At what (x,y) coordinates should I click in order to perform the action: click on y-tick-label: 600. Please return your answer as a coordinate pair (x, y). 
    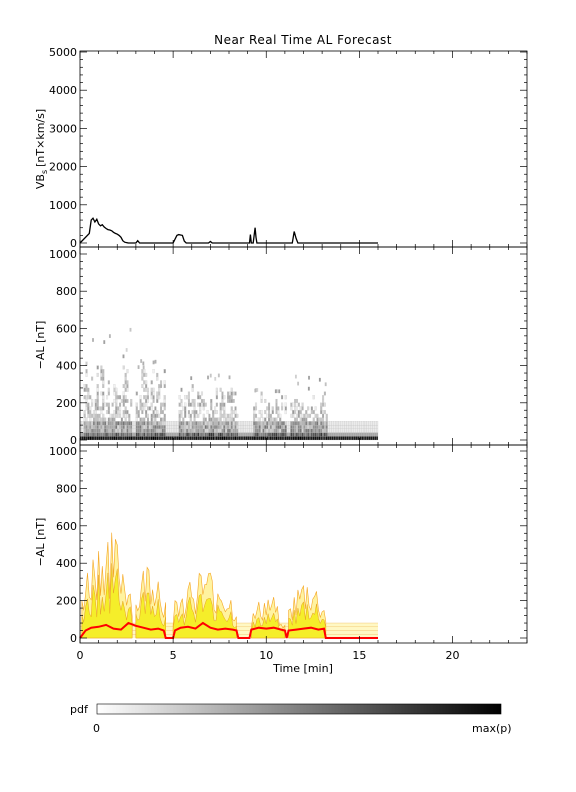
    Looking at the image, I should click on (66, 328).